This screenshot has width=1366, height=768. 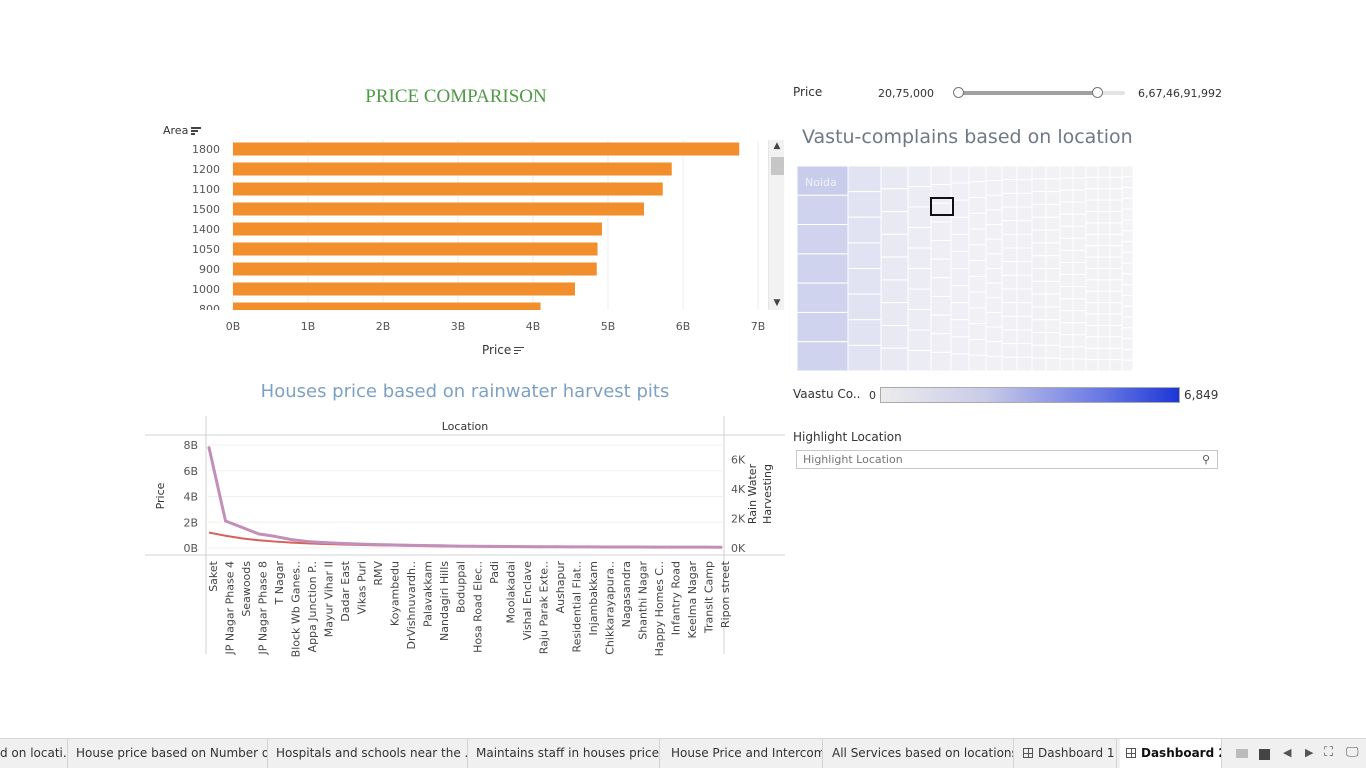 I want to click on location-tick-label: DrVishnuvardh.., so click(x=411, y=605).